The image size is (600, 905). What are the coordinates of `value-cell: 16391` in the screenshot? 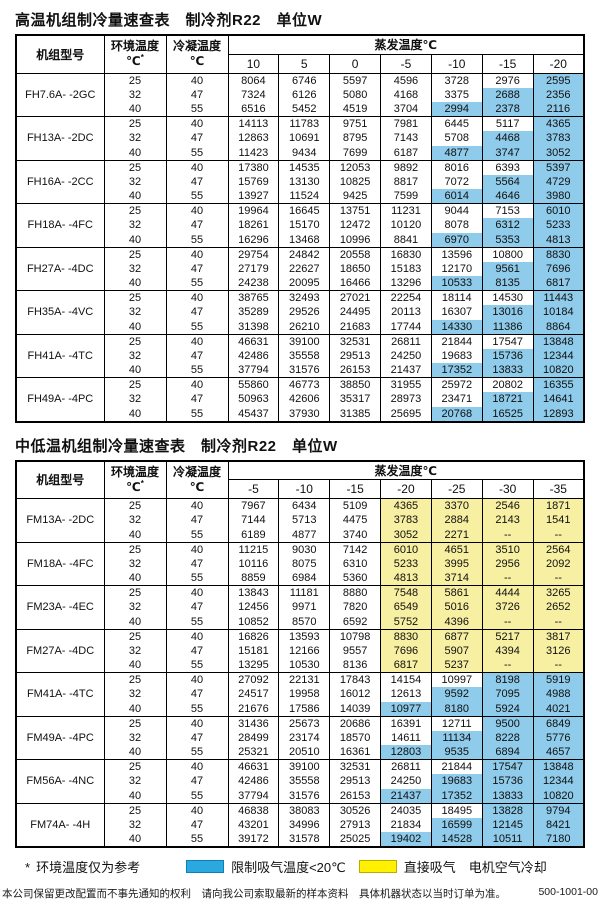 It's located at (406, 723).